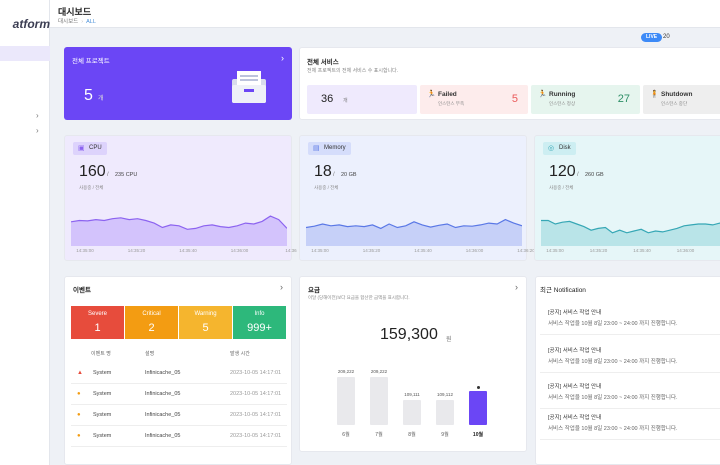 Image resolution: width=720 pixels, height=465 pixels. What do you see at coordinates (314, 290) in the screenshot?
I see `fee-title: 요금` at bounding box center [314, 290].